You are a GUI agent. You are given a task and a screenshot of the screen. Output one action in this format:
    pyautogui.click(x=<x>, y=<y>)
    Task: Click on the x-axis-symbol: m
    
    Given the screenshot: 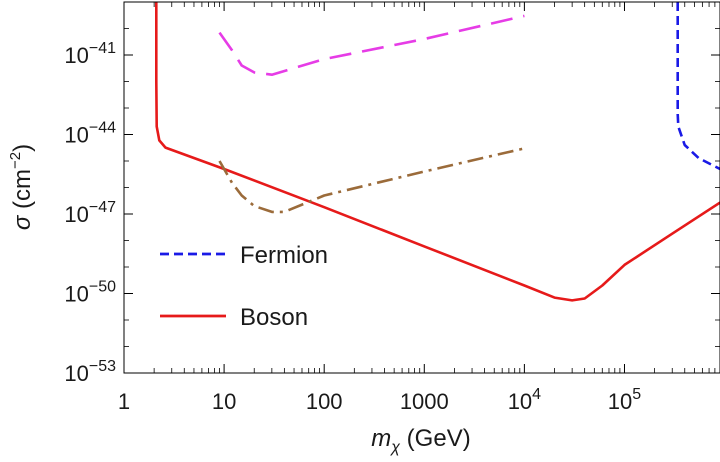 What is the action you would take?
    pyautogui.click(x=381, y=438)
    